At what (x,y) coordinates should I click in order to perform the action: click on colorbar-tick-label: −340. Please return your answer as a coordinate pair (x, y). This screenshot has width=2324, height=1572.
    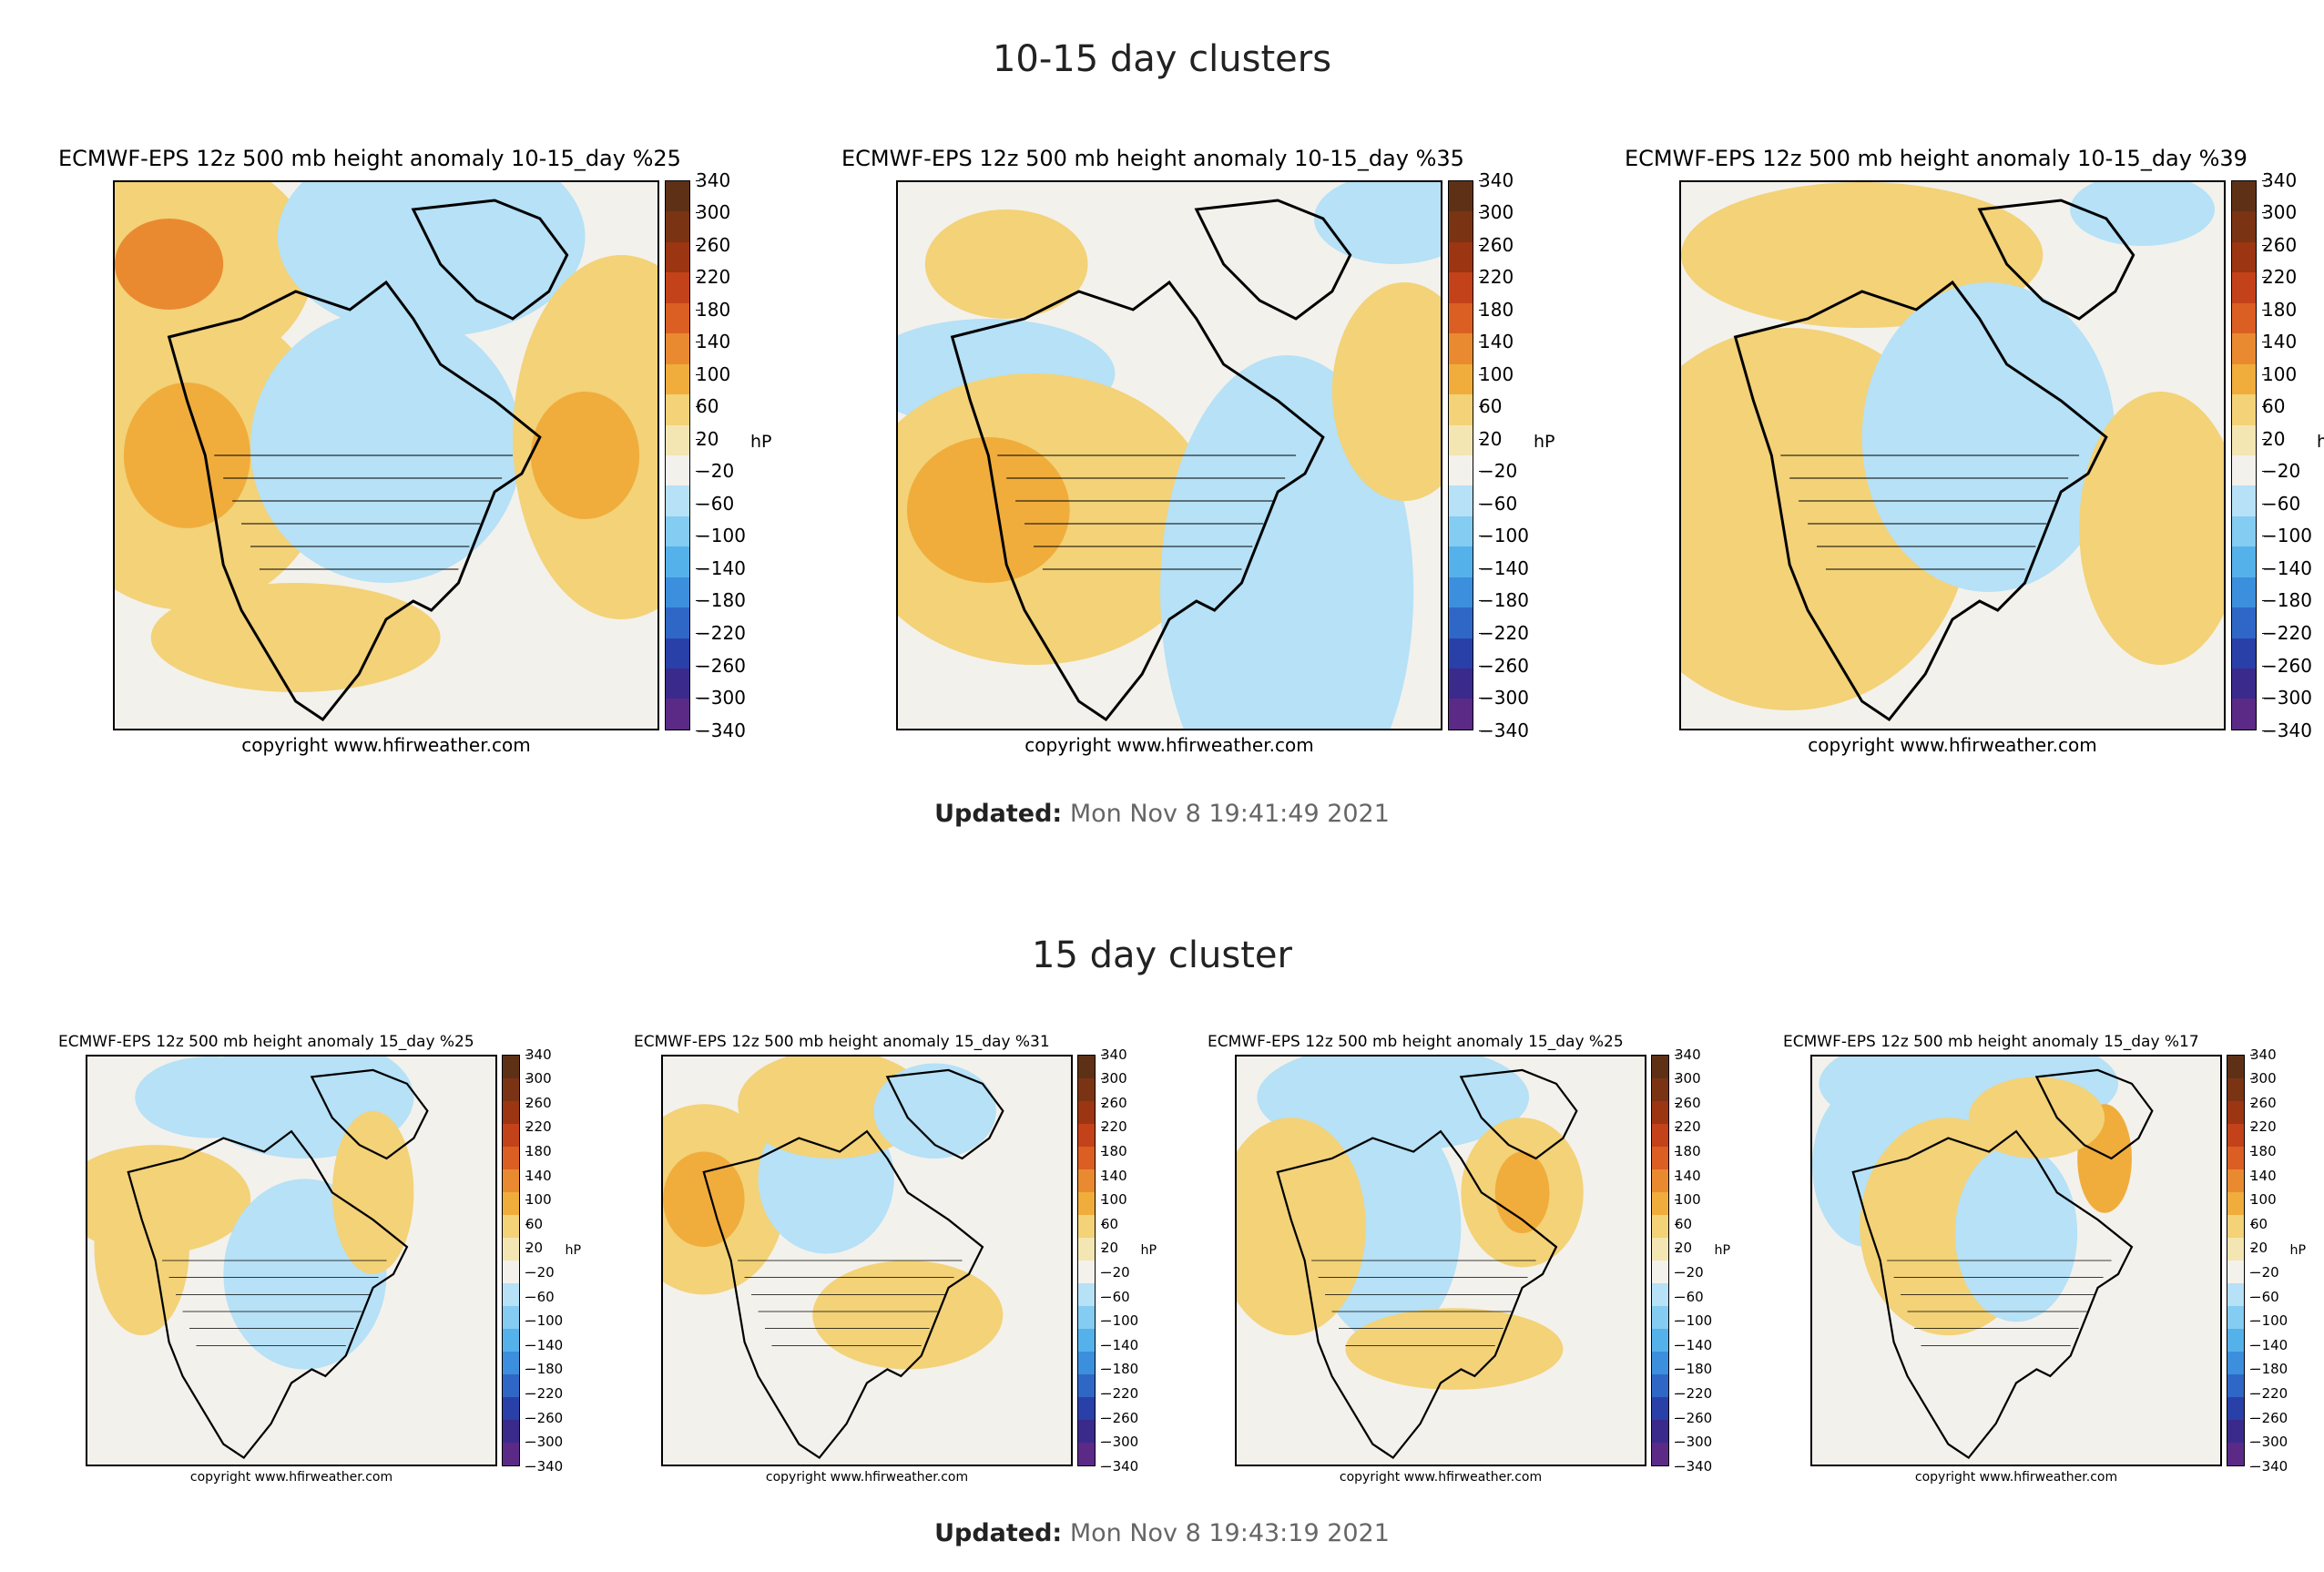
    Looking at the image, I should click on (1694, 1466).